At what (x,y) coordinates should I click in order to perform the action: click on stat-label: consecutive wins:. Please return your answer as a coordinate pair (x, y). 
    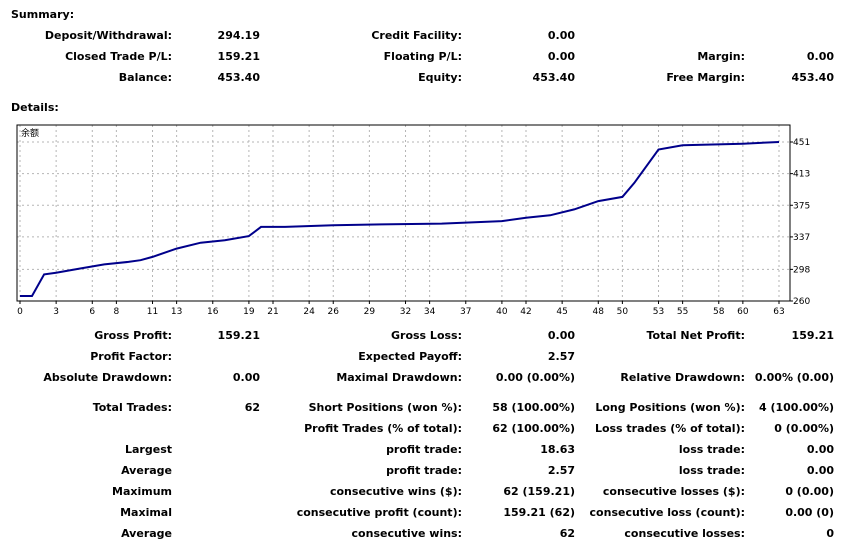
    Looking at the image, I should click on (406, 533).